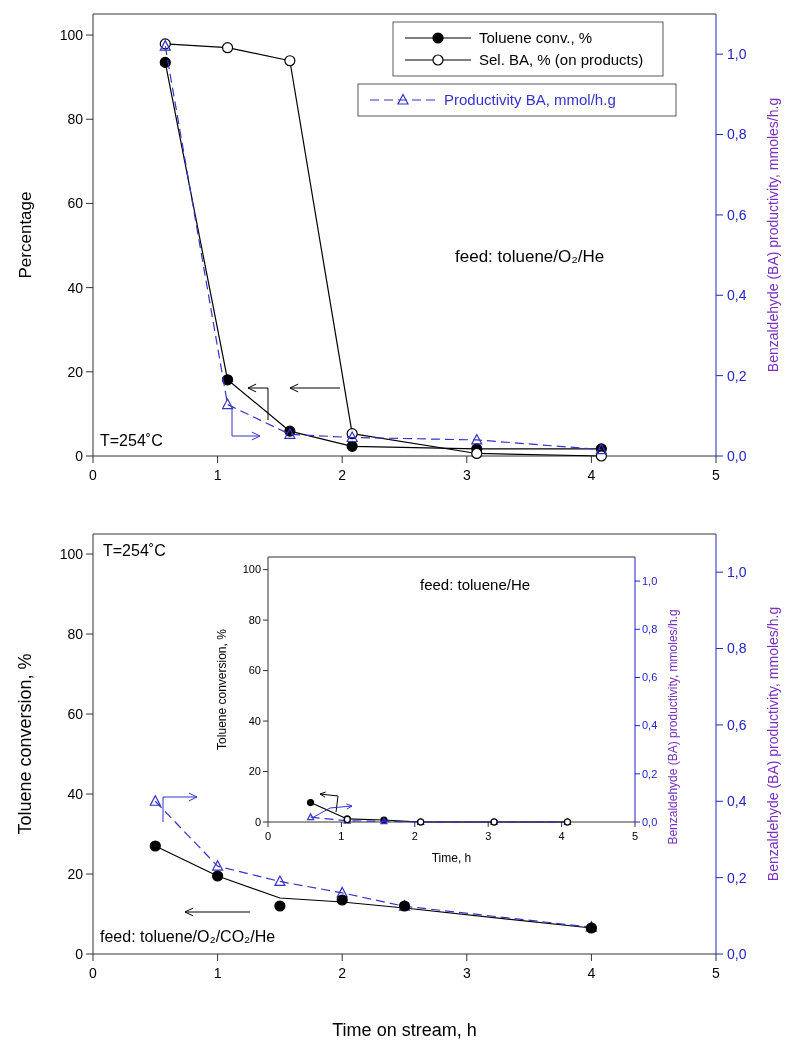 The width and height of the screenshot is (788, 1053). What do you see at coordinates (475, 584) in the screenshot?
I see `annotation: feed: toluene/He` at bounding box center [475, 584].